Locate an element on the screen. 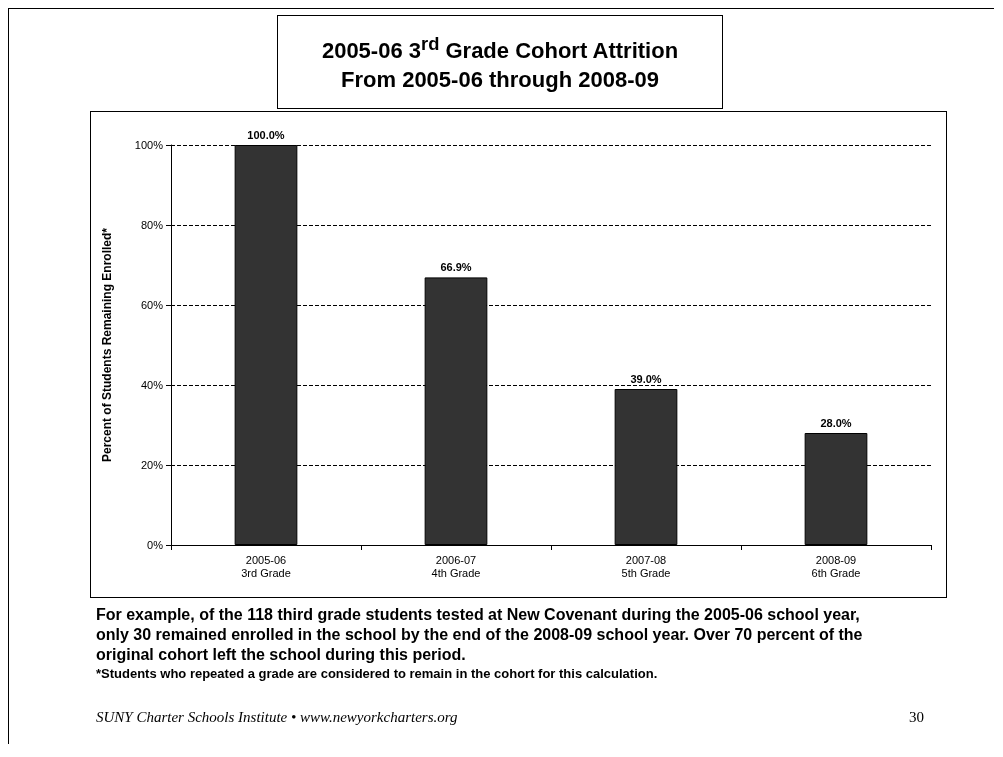 This screenshot has width=1003, height=757. y-tick-label: 80% is located at coordinates (152, 225).